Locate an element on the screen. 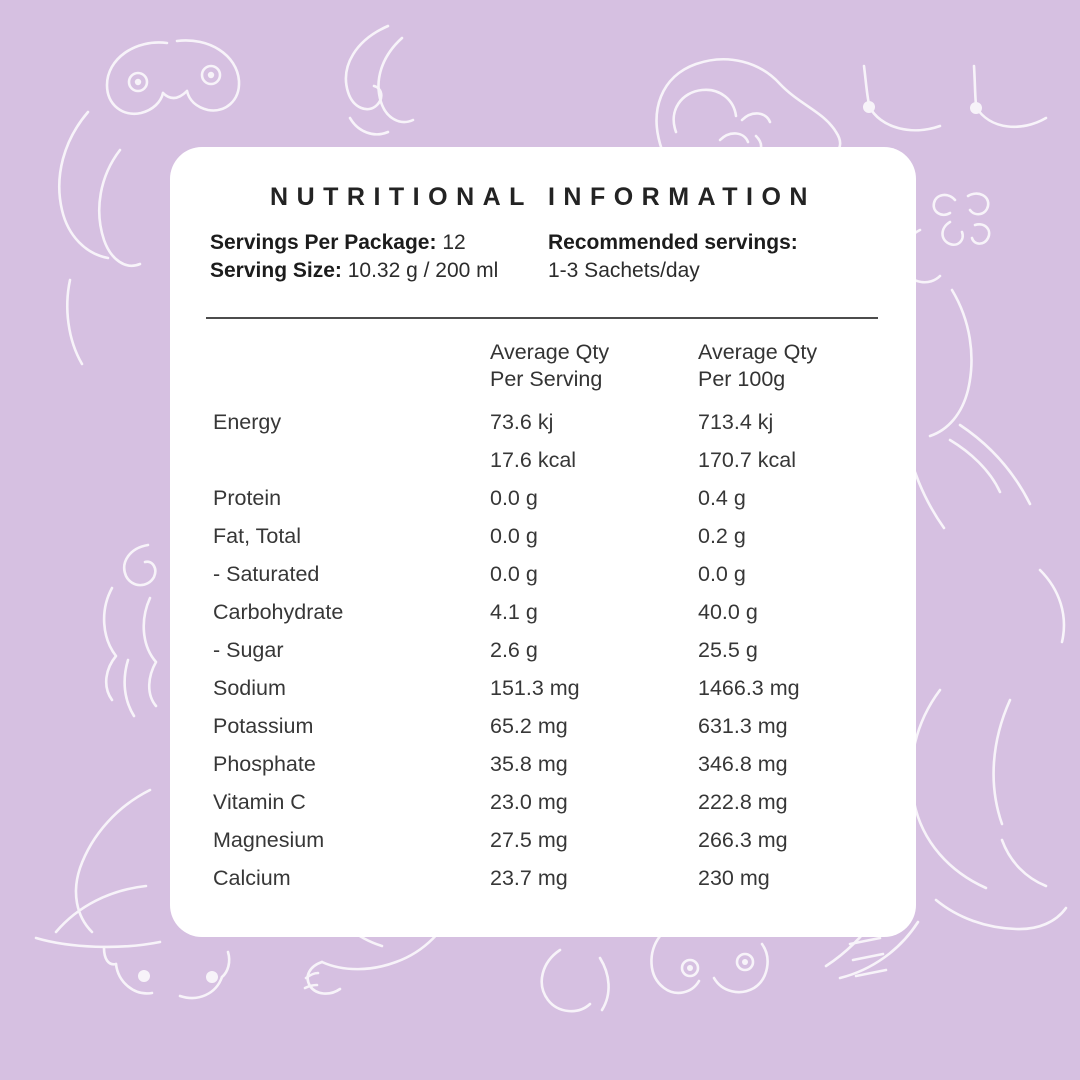 The height and width of the screenshot is (1080, 1080). table-row-vitamin-c: Vitamin C 23.0 mg 222.8 mg is located at coordinates (549, 802).